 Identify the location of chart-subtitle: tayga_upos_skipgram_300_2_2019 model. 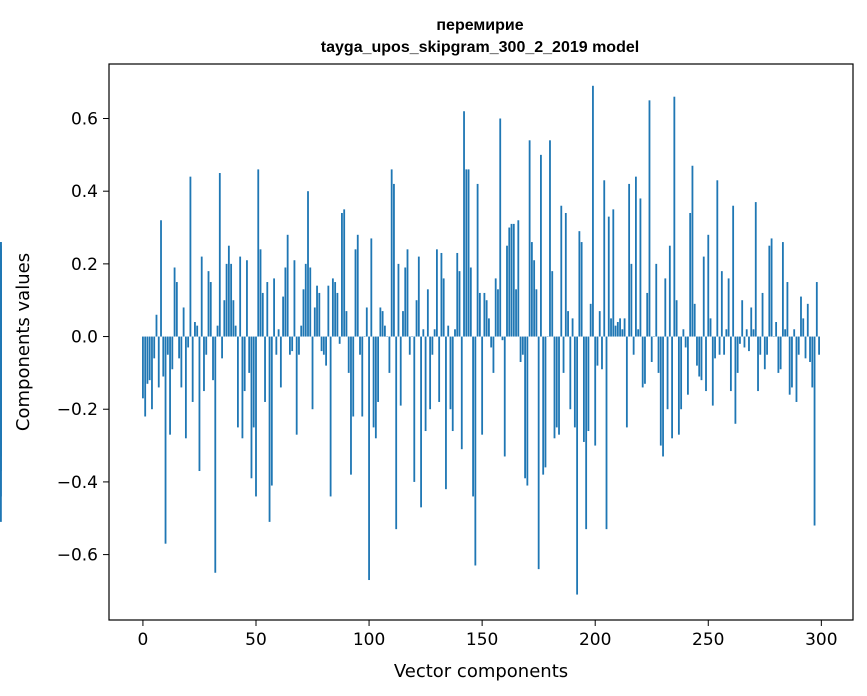
(480, 47).